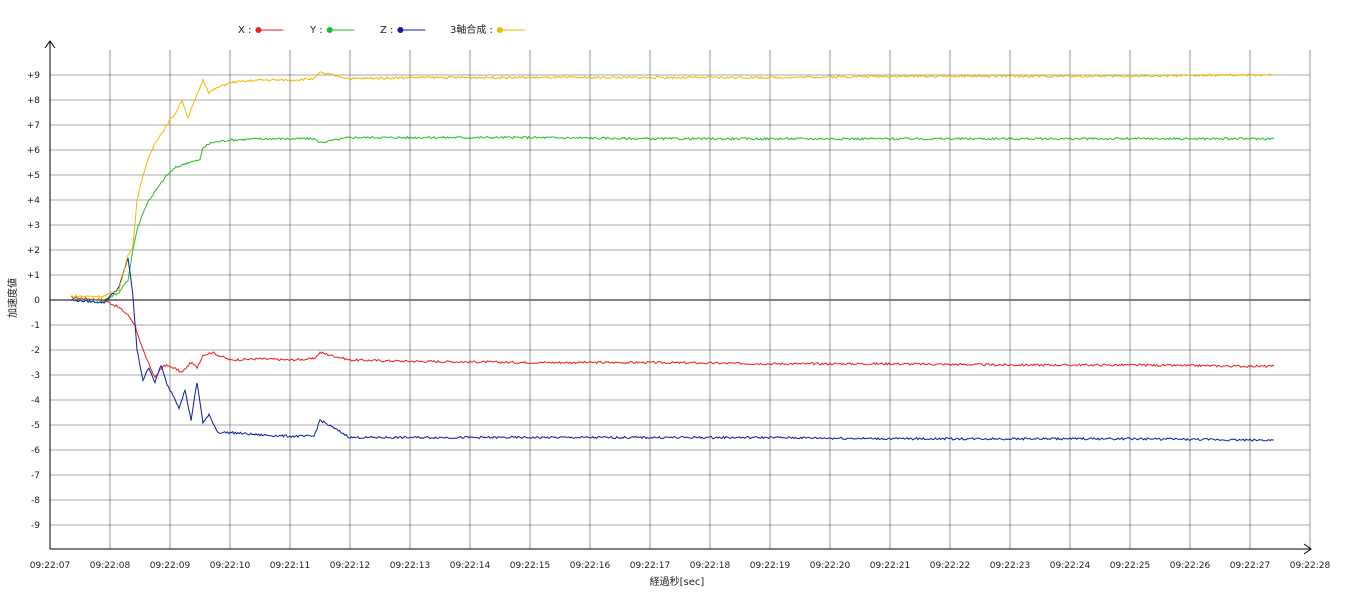 This screenshot has width=1350, height=610. What do you see at coordinates (230, 566) in the screenshot?
I see `x-tick-label: 09:22:10` at bounding box center [230, 566].